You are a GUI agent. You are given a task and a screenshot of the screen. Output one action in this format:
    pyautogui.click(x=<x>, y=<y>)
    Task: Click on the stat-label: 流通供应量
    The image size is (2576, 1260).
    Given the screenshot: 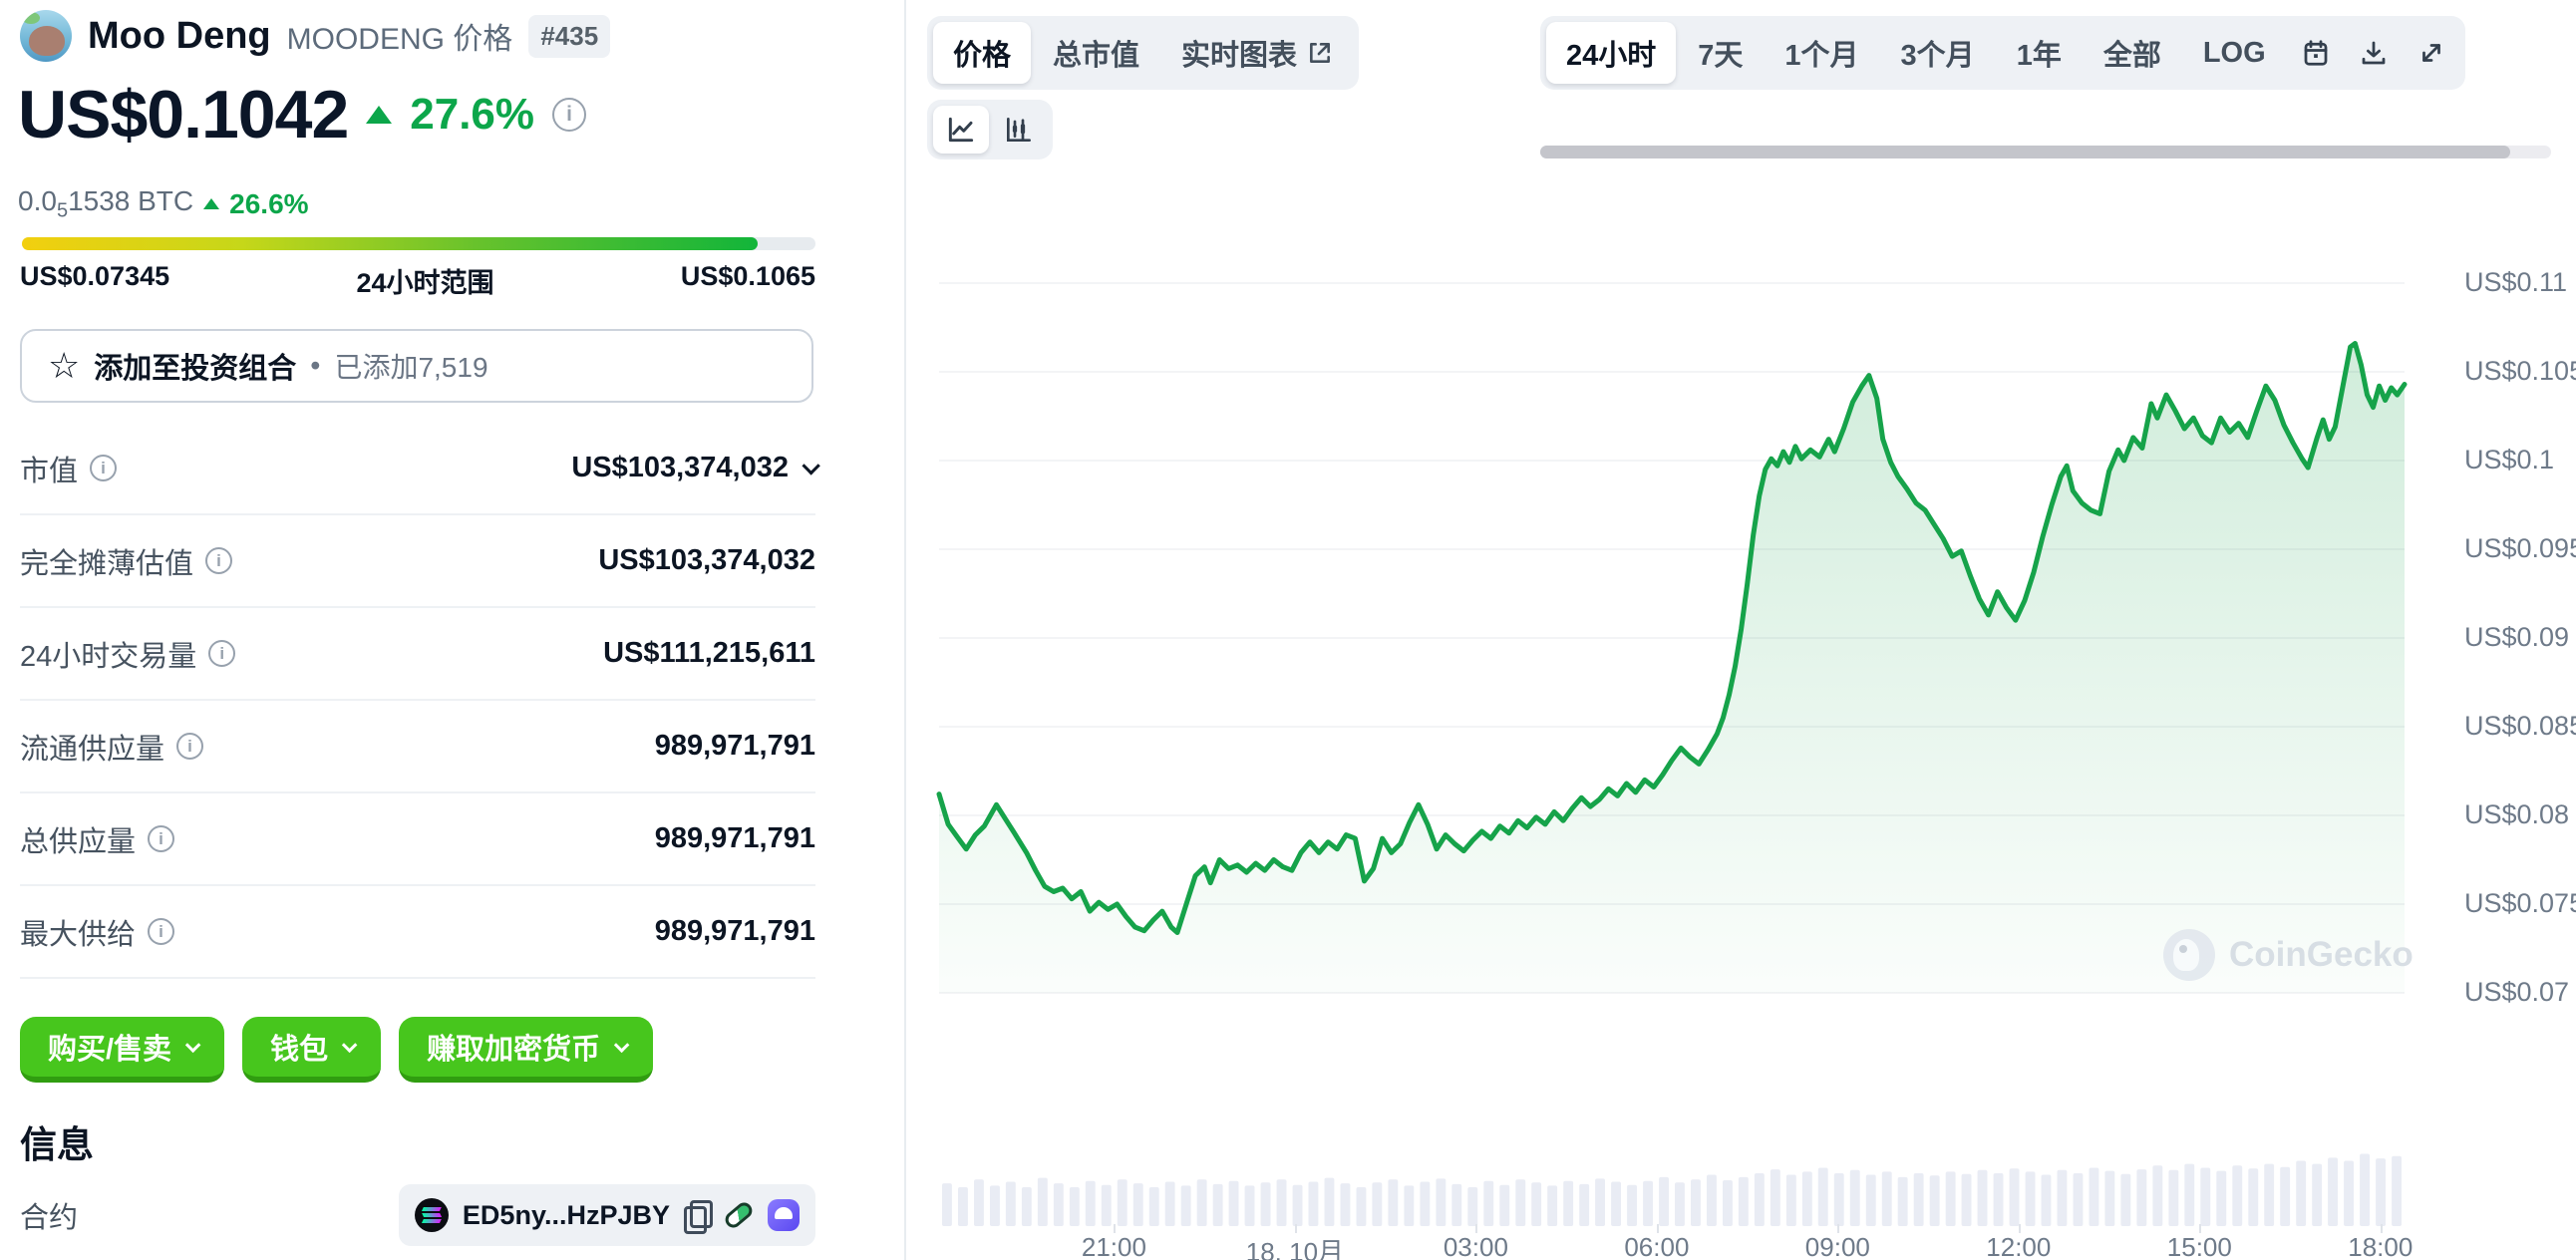 What is the action you would take?
    pyautogui.click(x=92, y=749)
    